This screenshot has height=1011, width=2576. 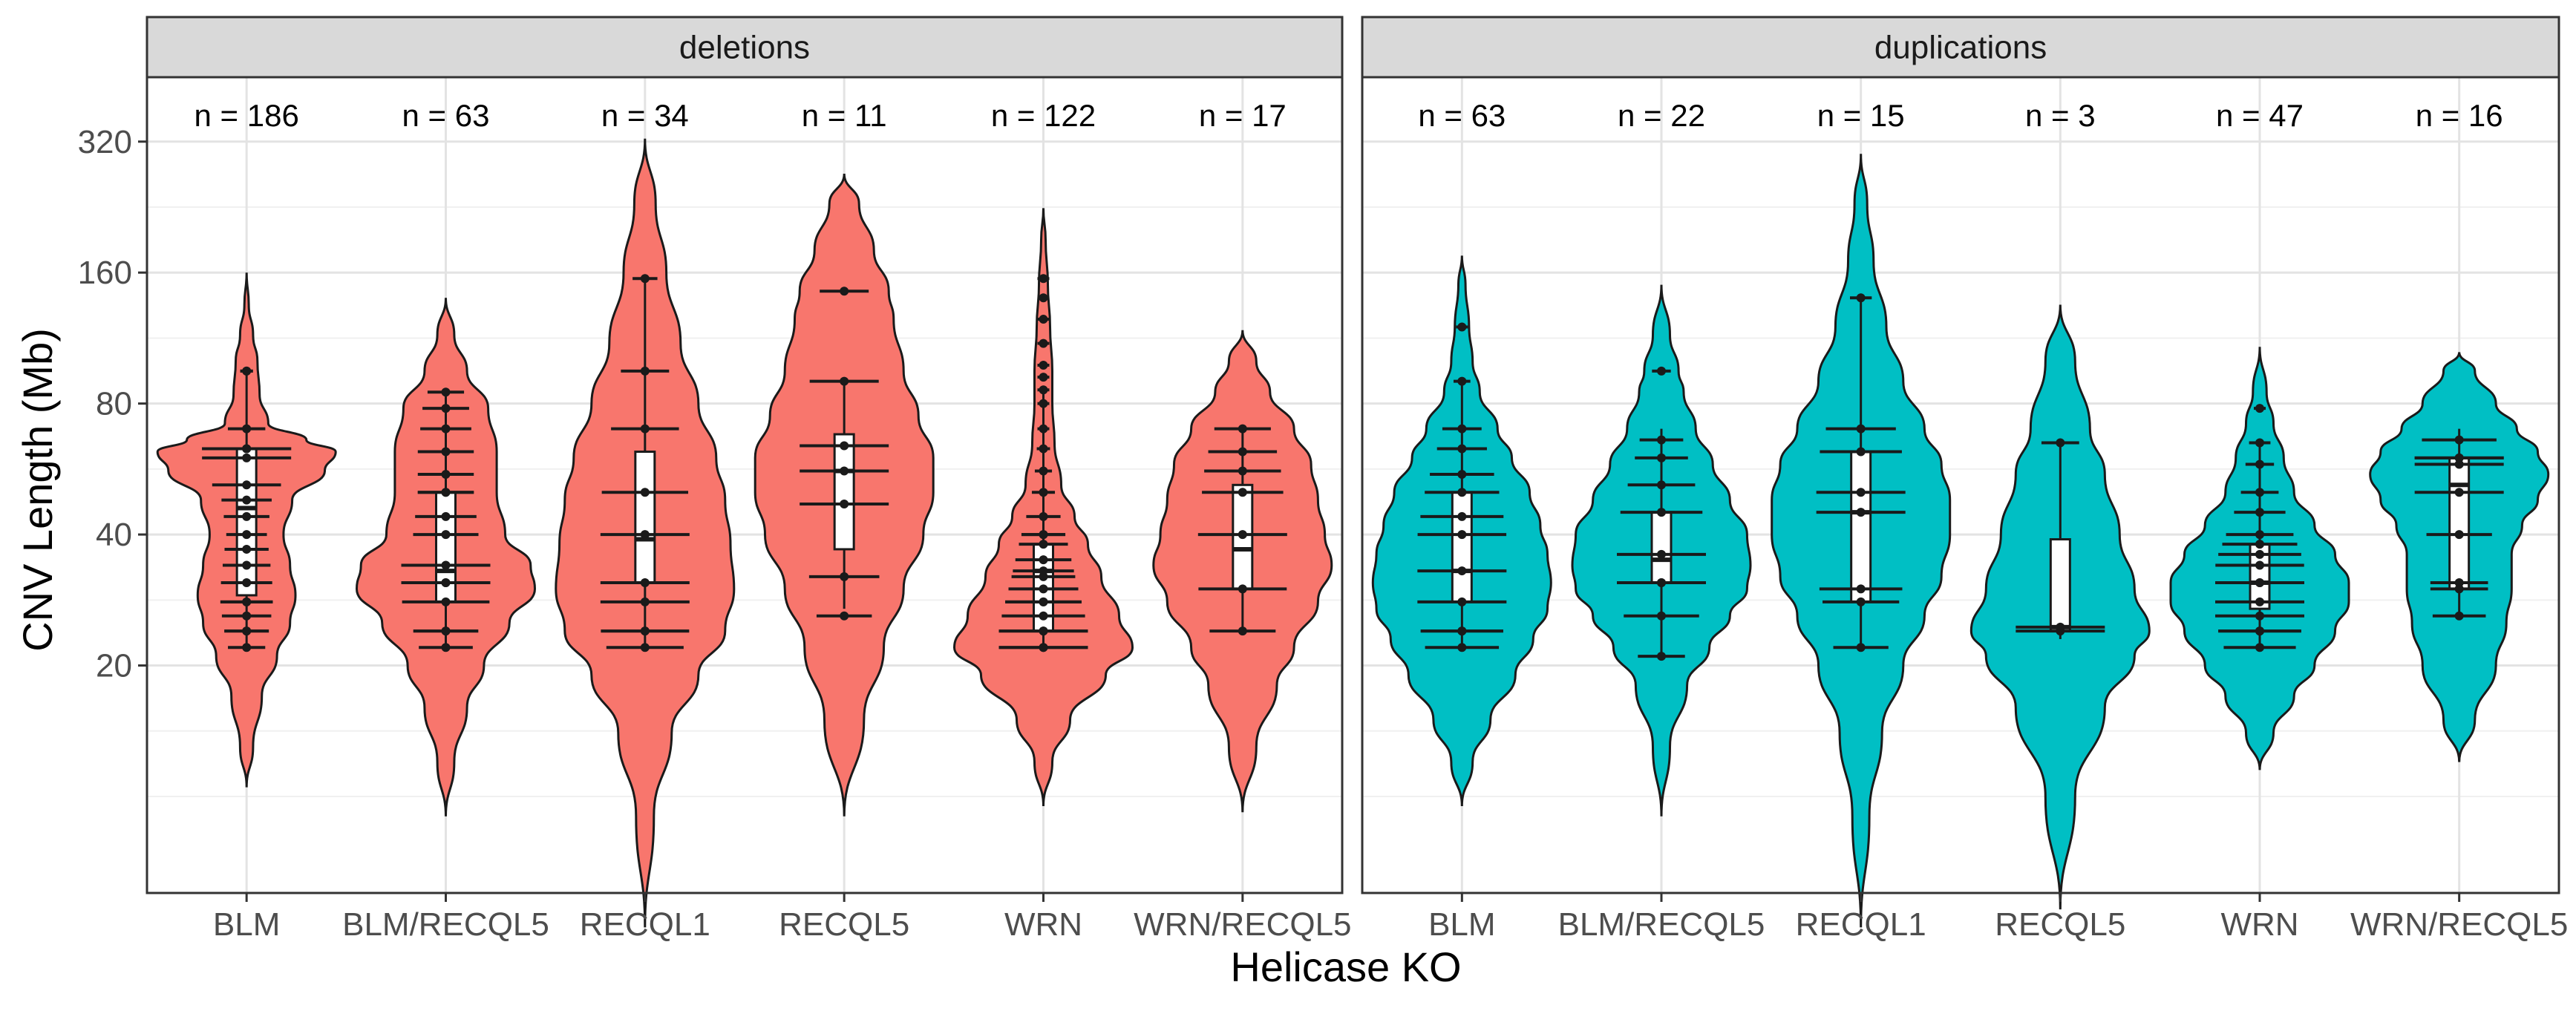 What do you see at coordinates (1243, 115) in the screenshot?
I see `n-label: n = 17` at bounding box center [1243, 115].